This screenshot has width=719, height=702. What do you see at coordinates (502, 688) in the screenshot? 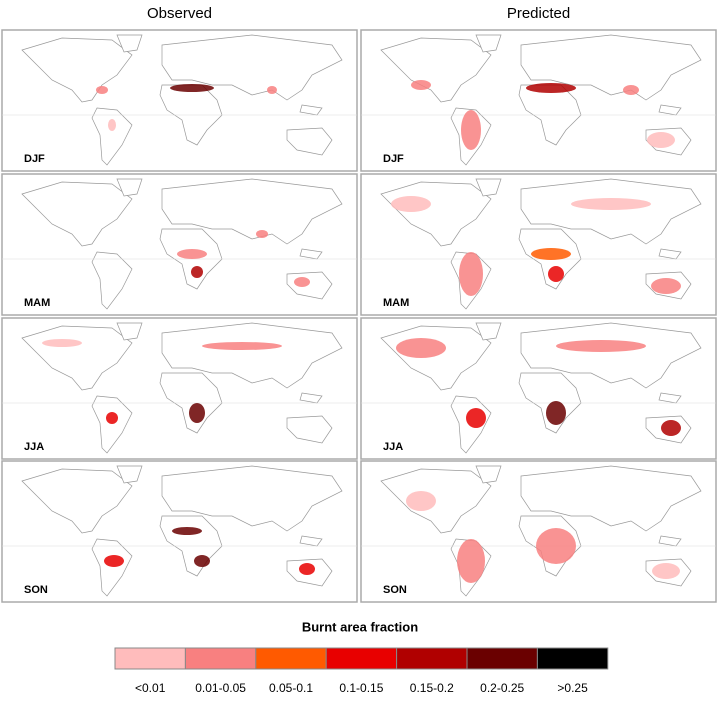
I see `legend-label: 0.2-0.25` at bounding box center [502, 688].